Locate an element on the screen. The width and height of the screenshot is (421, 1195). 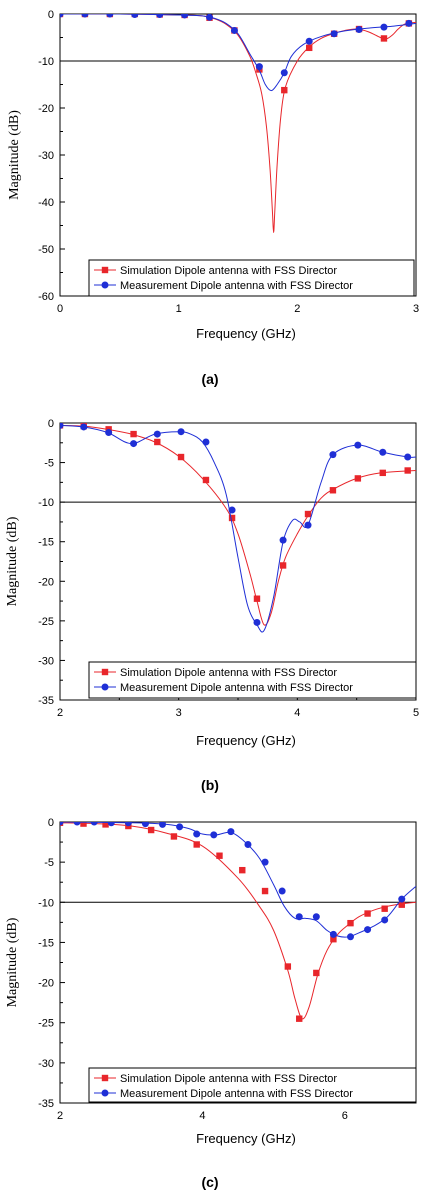
x-axis-title: Frequency (GHz) is located at coordinates (246, 333).